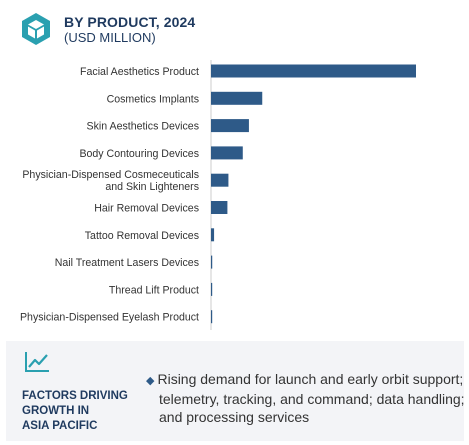 This screenshot has width=469, height=445. I want to click on category-label-2: Skin Aesthetics Devices, so click(143, 127).